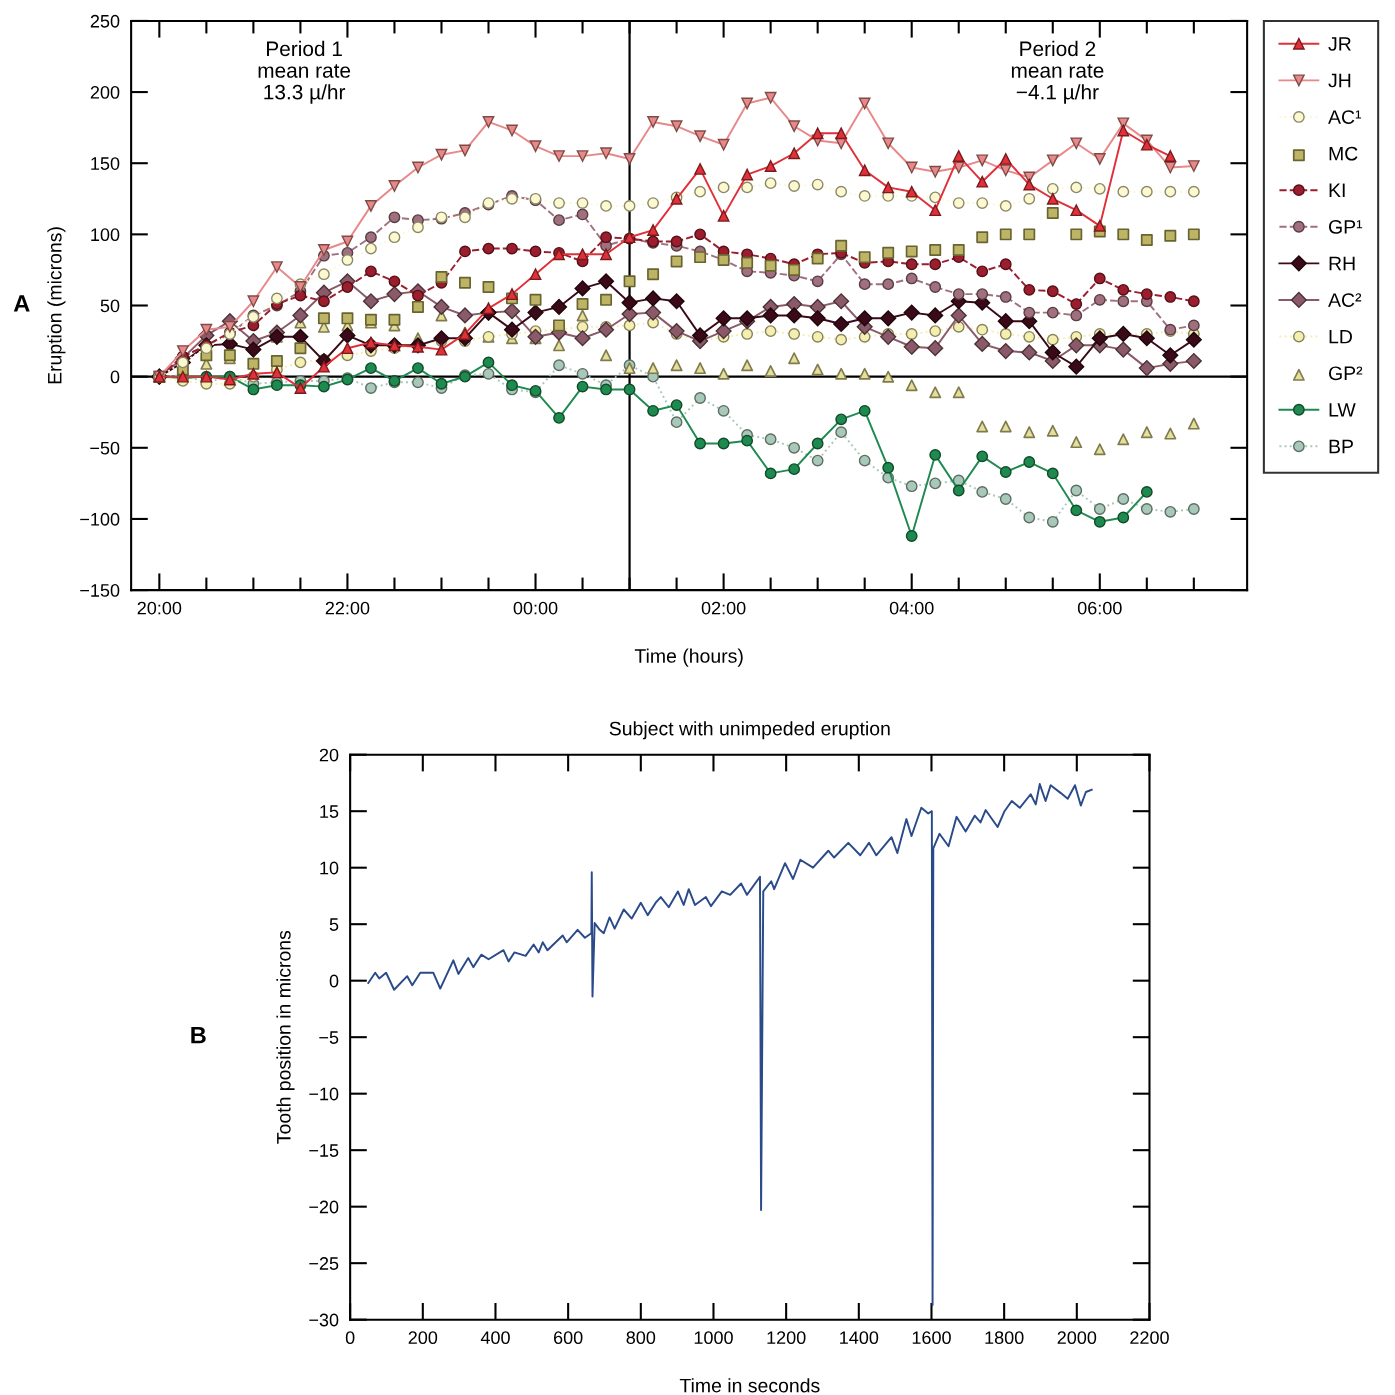 The width and height of the screenshot is (1395, 1395). I want to click on legend-label: LD, so click(1340, 336).